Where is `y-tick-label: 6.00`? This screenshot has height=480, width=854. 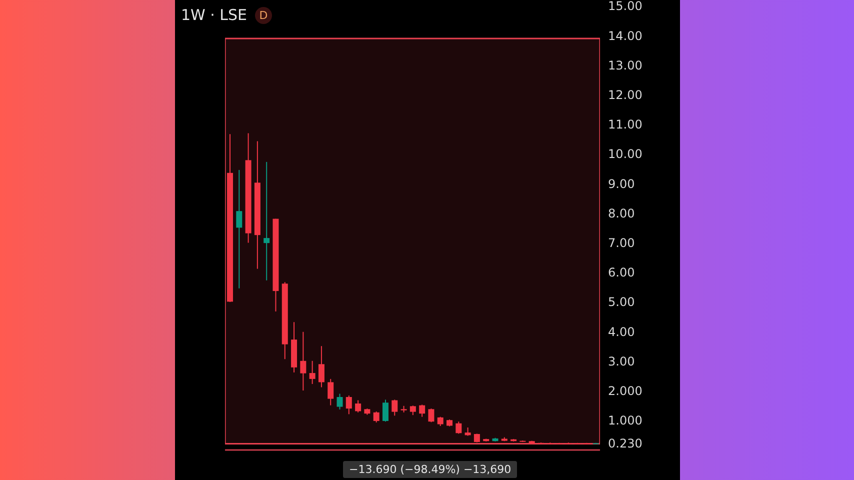 y-tick-label: 6.00 is located at coordinates (621, 273).